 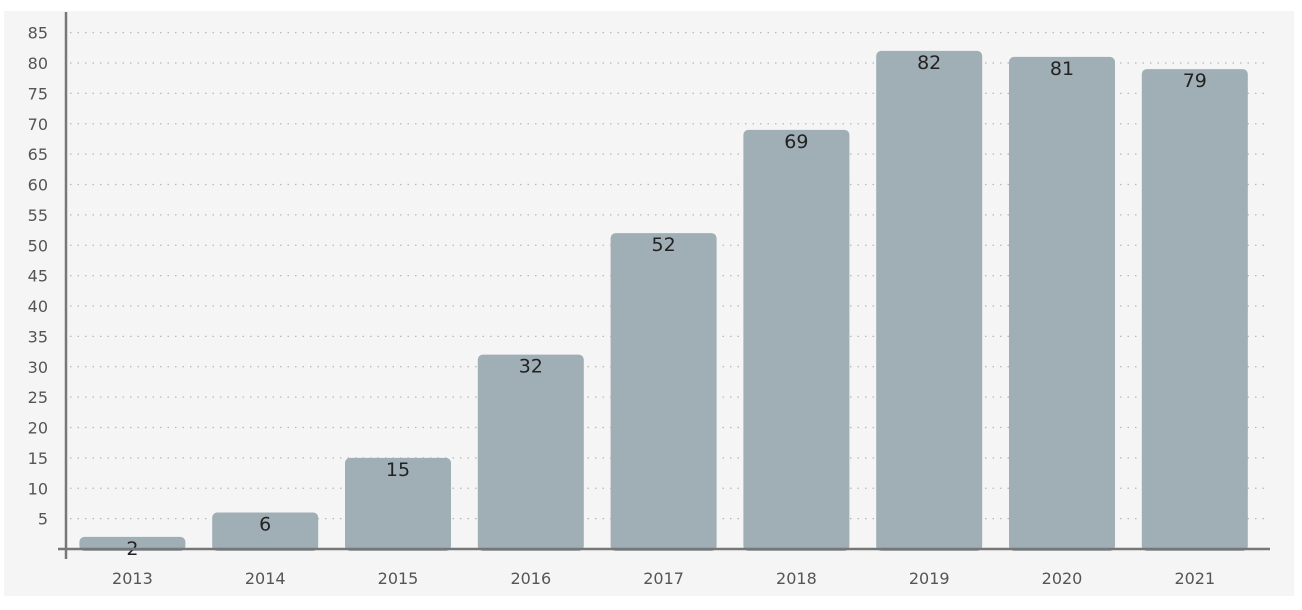 What do you see at coordinates (38, 154) in the screenshot?
I see `y-tick-label: 65` at bounding box center [38, 154].